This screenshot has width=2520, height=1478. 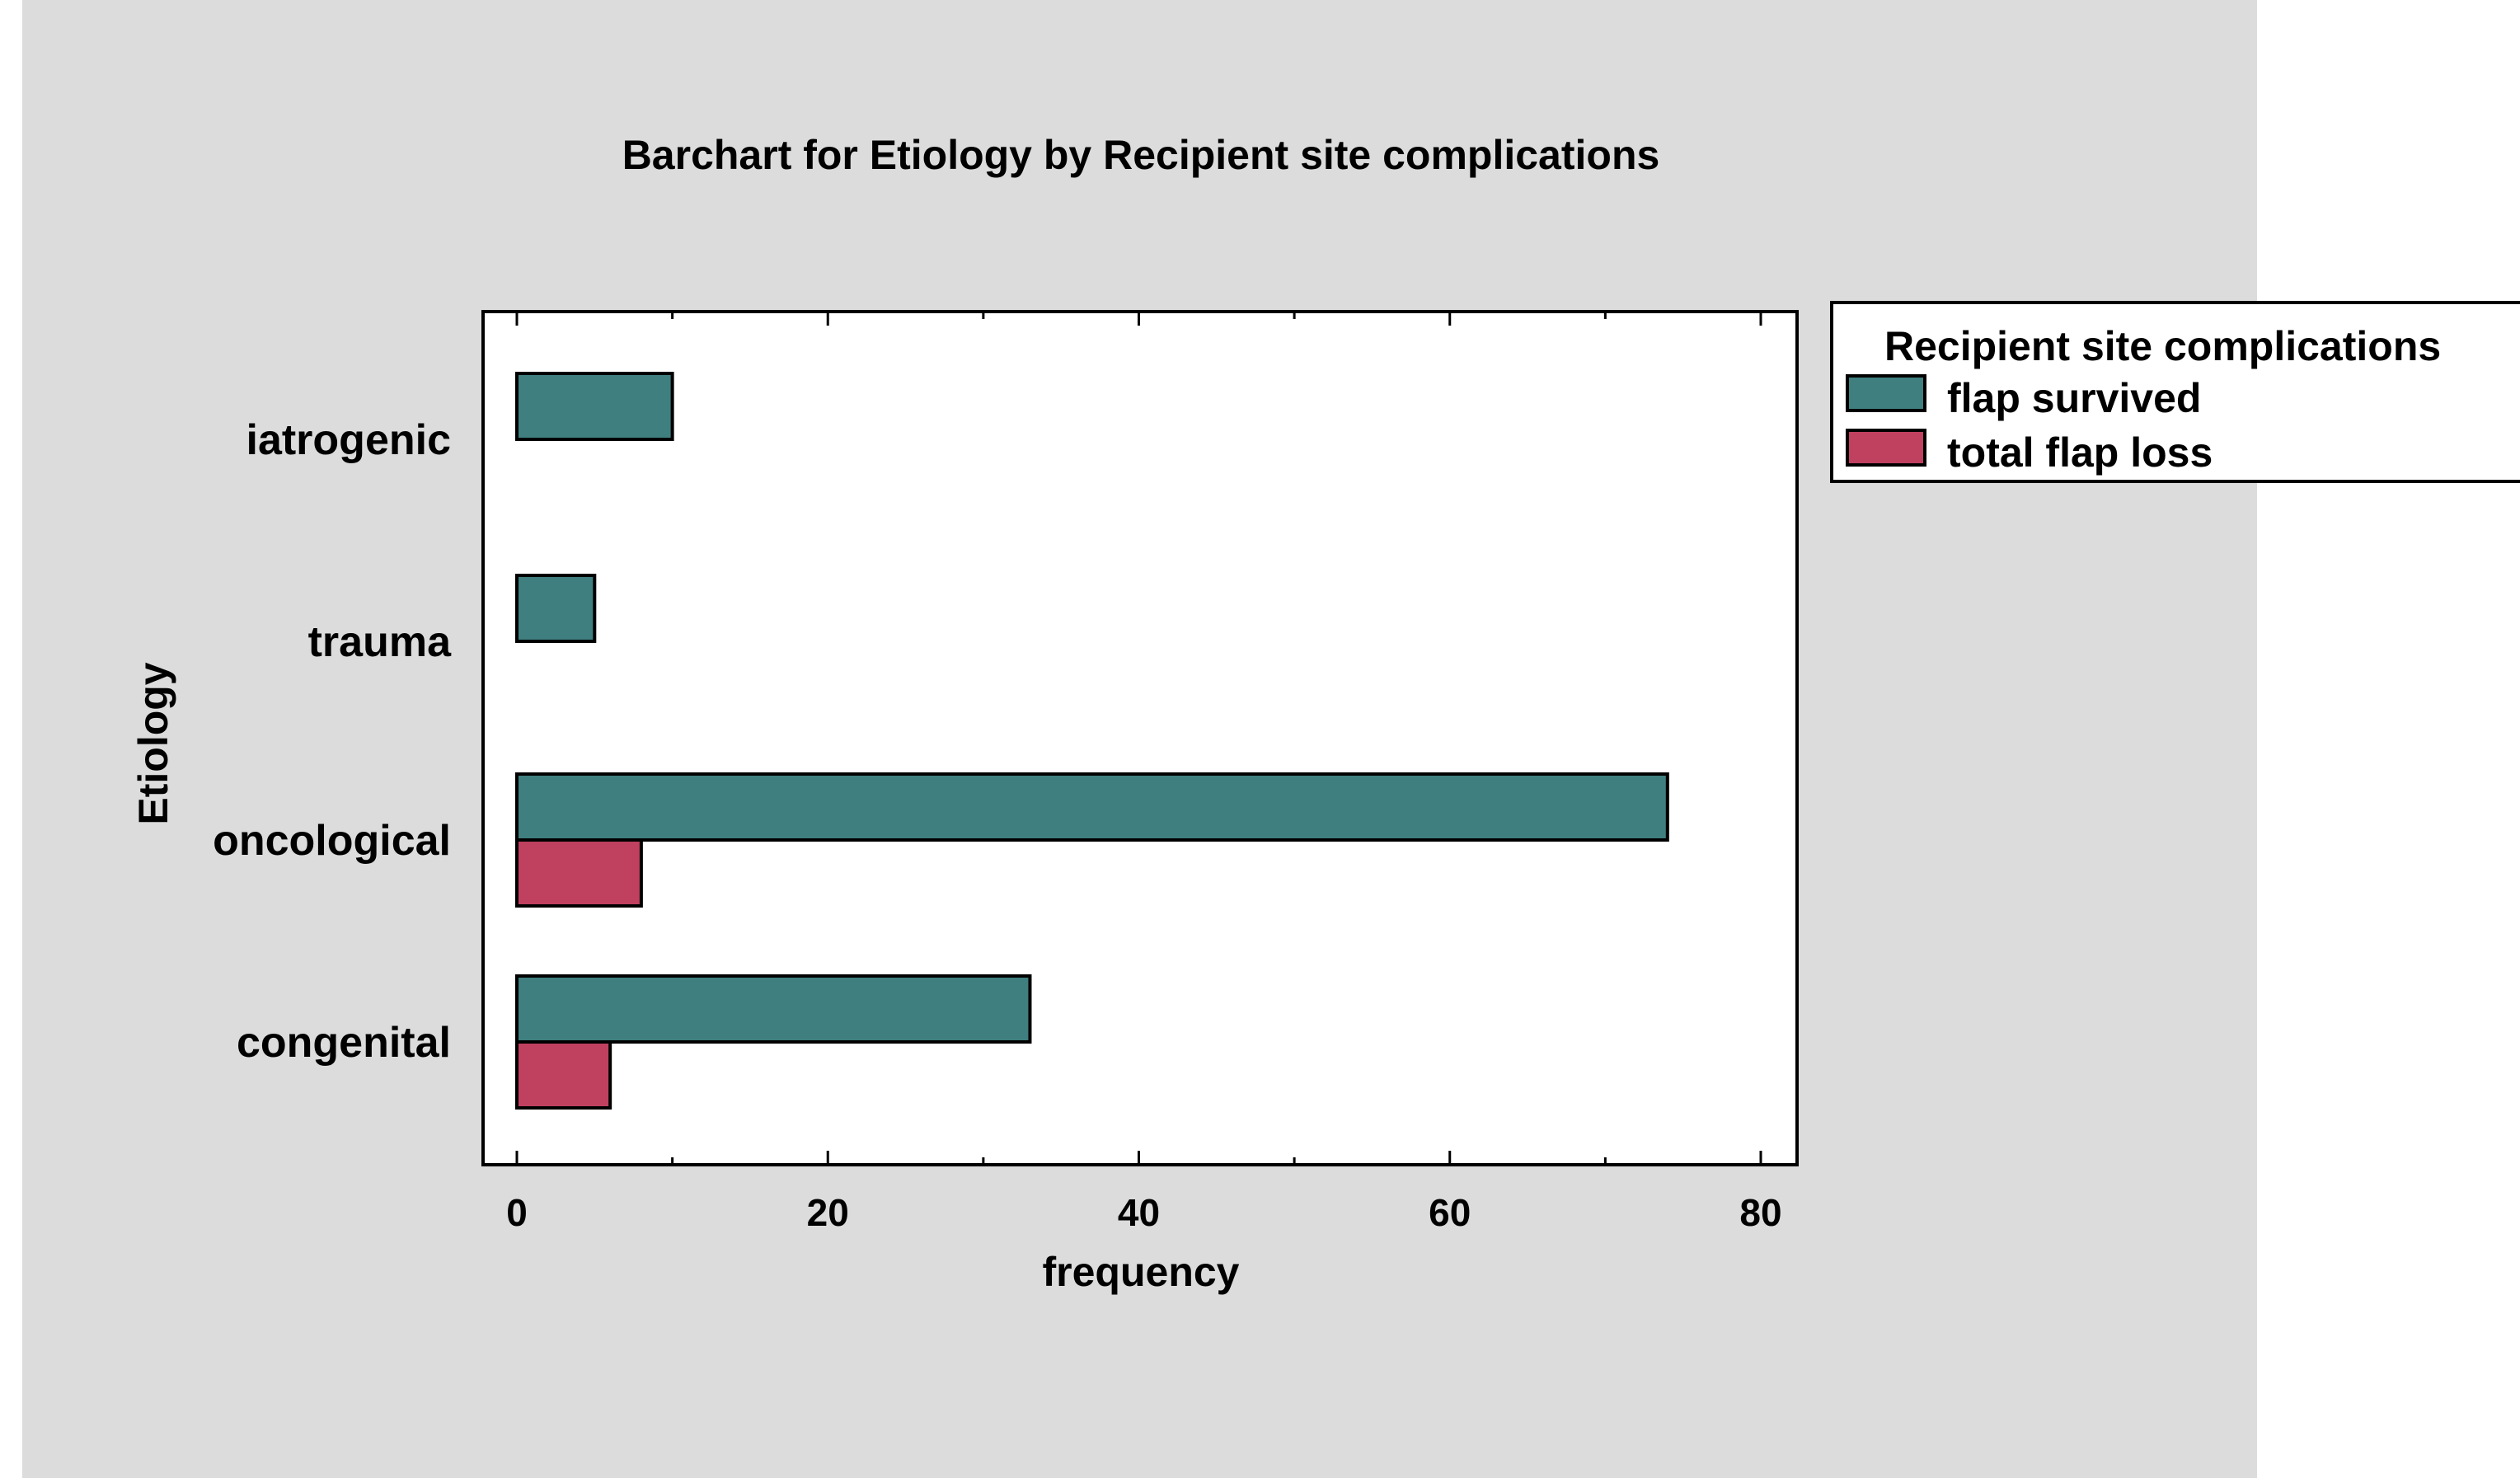 What do you see at coordinates (344, 1043) in the screenshot?
I see `category-label-congenital: congenital` at bounding box center [344, 1043].